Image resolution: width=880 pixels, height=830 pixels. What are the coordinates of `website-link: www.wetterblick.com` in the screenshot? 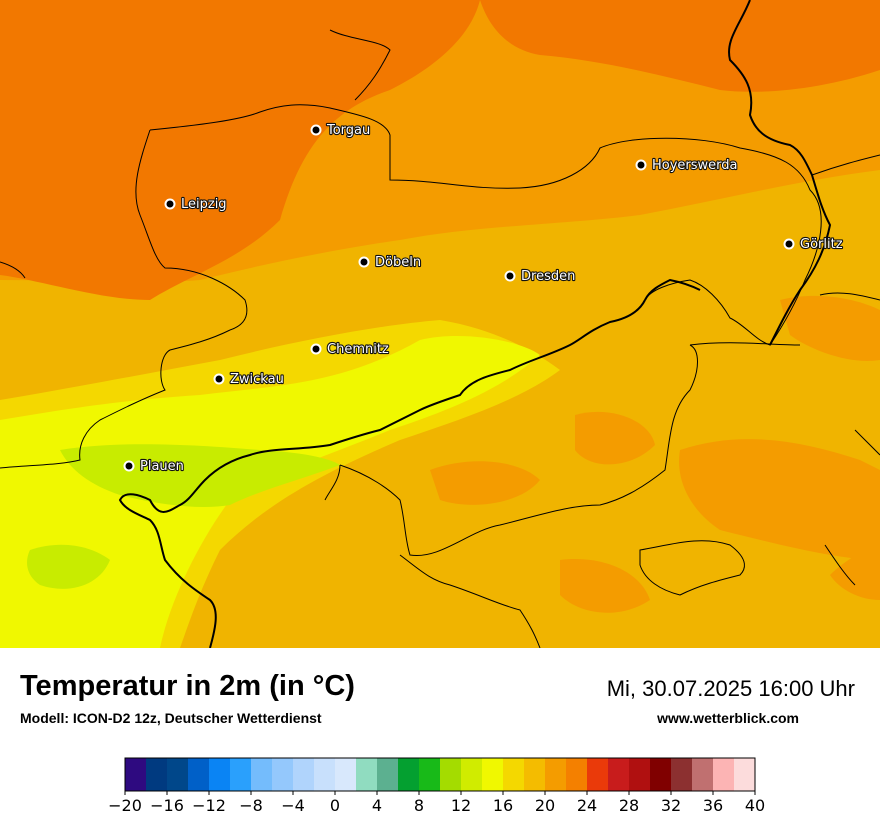 It's located at (728, 718).